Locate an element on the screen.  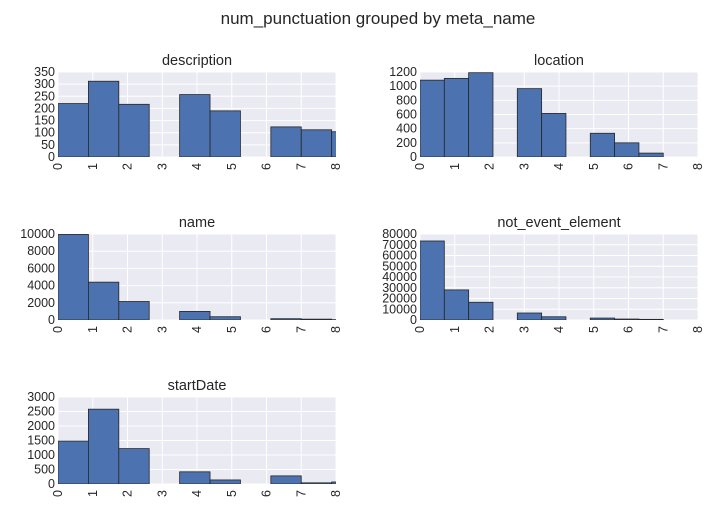
subplot-title: description is located at coordinates (197, 61).